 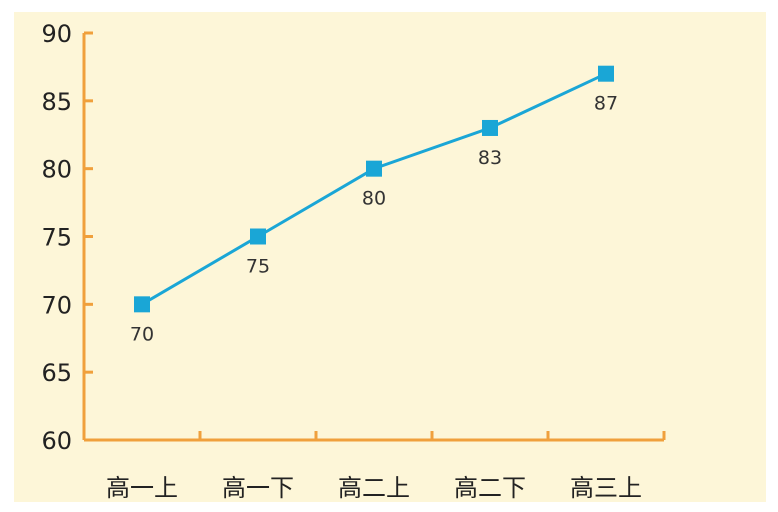 I want to click on data-label: 83, so click(x=490, y=158).